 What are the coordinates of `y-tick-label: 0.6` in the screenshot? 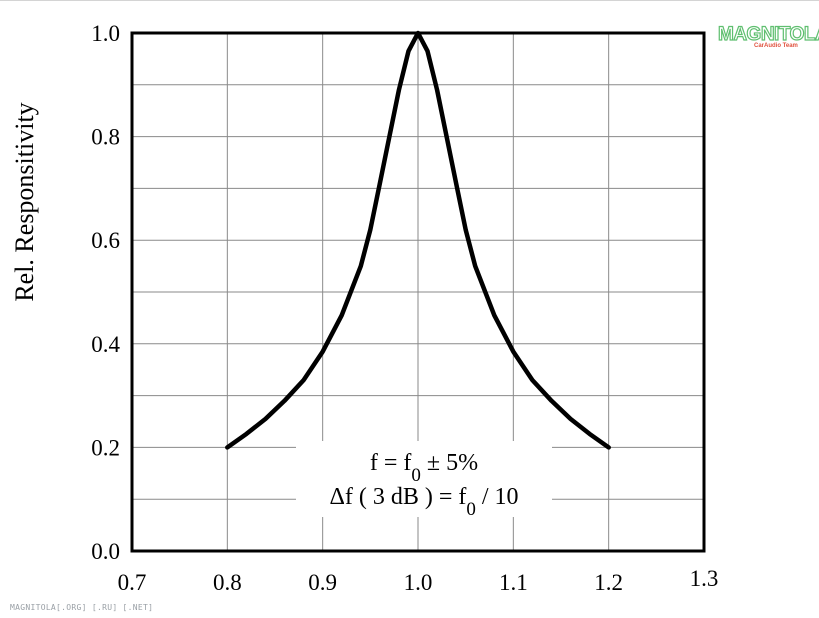 It's located at (105, 240).